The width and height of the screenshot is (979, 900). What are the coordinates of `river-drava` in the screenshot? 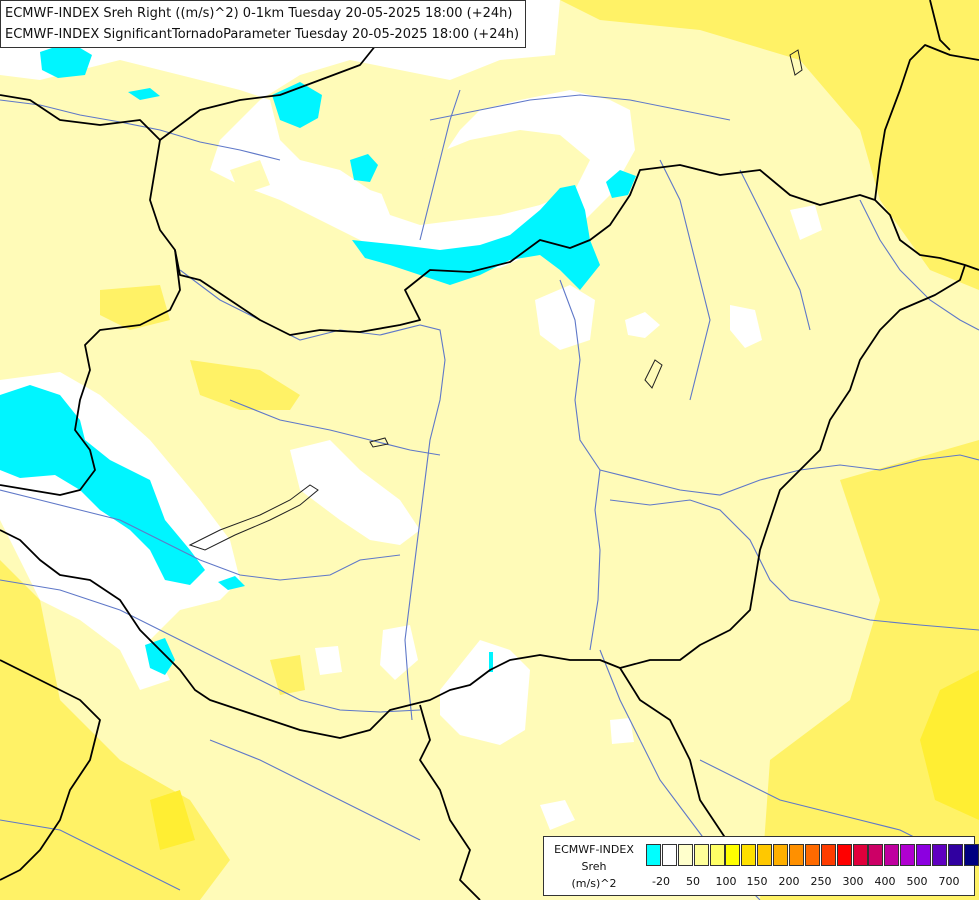 It's located at (200, 535).